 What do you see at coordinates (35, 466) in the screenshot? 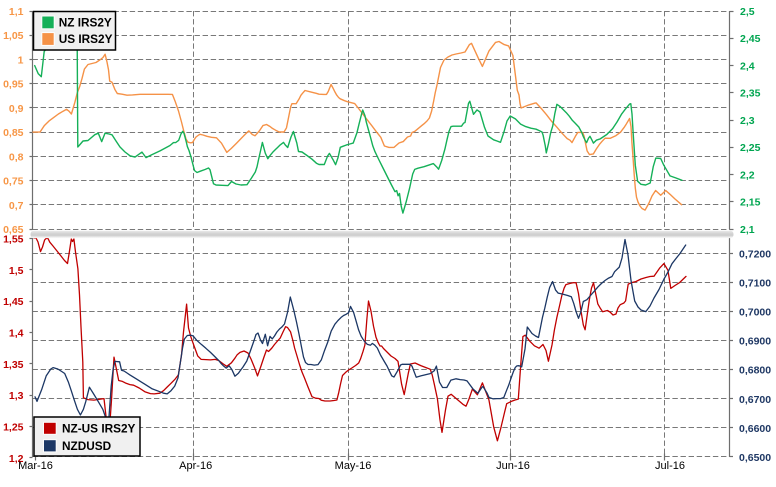
I see `svg-text: Mar-16` at bounding box center [35, 466].